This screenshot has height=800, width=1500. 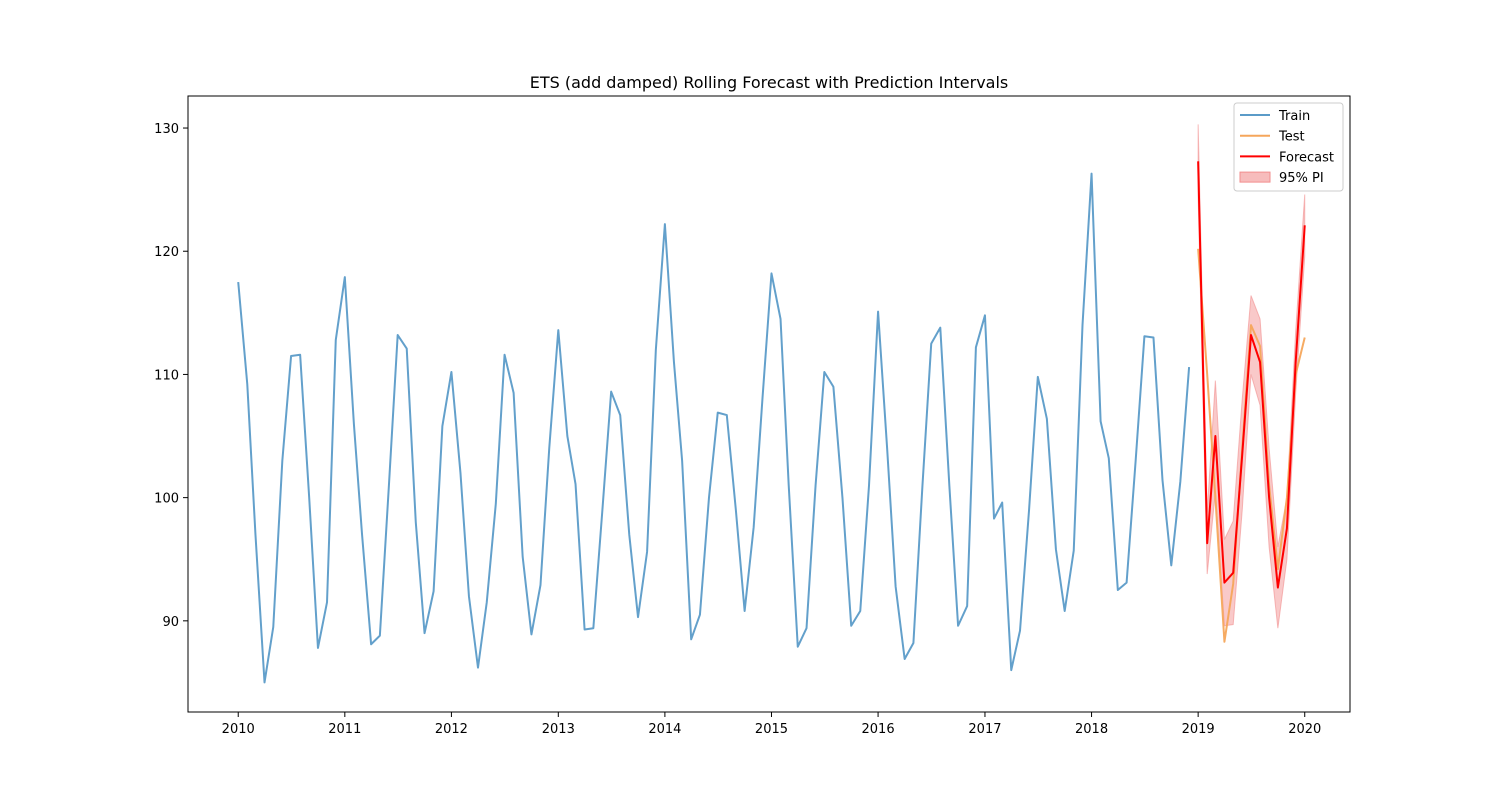 I want to click on x-tick-label: 2019, so click(x=1198, y=729).